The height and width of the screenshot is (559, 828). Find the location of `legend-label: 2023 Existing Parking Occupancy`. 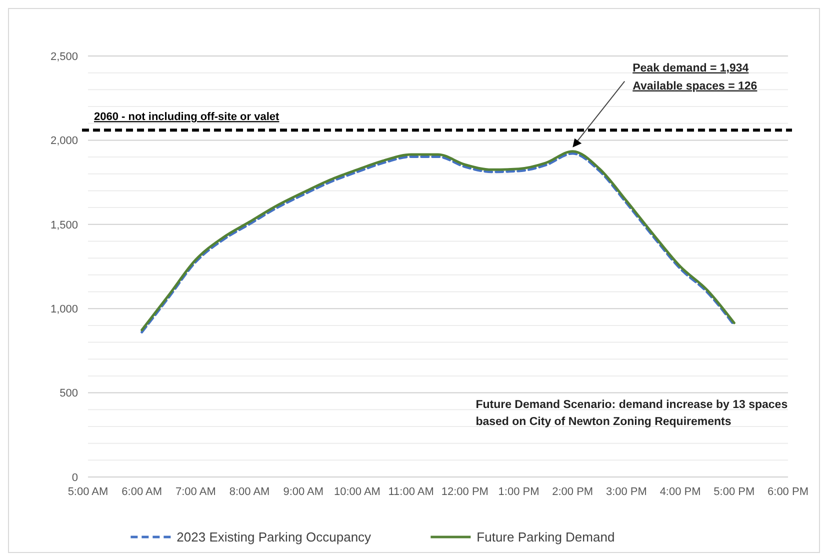

legend-label: 2023 Existing Parking Occupancy is located at coordinates (274, 537).